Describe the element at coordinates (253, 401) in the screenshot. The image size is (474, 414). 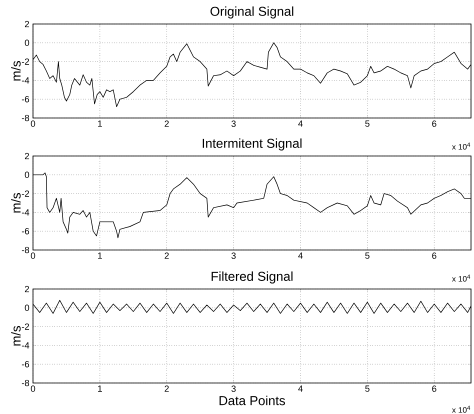
I see `x-axis-title: Data Points` at that location.